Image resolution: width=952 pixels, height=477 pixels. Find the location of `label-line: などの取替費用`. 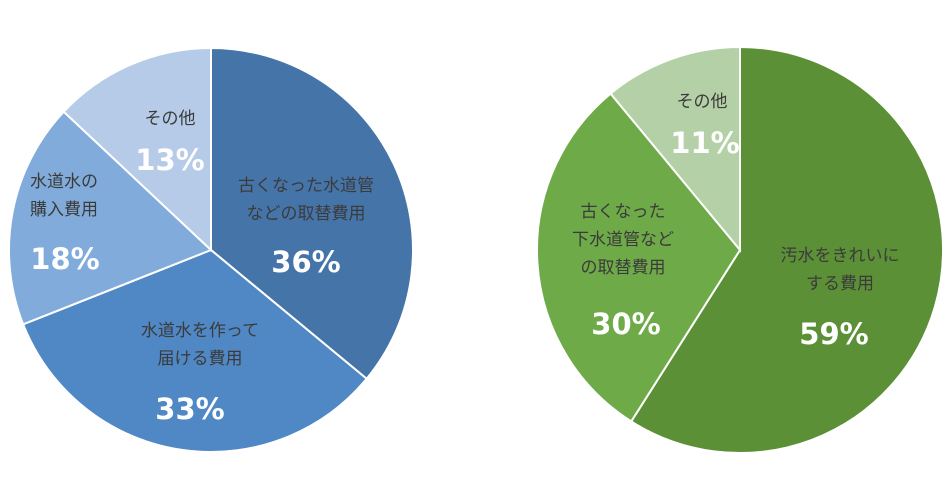

label-line: などの取替費用 is located at coordinates (306, 214).